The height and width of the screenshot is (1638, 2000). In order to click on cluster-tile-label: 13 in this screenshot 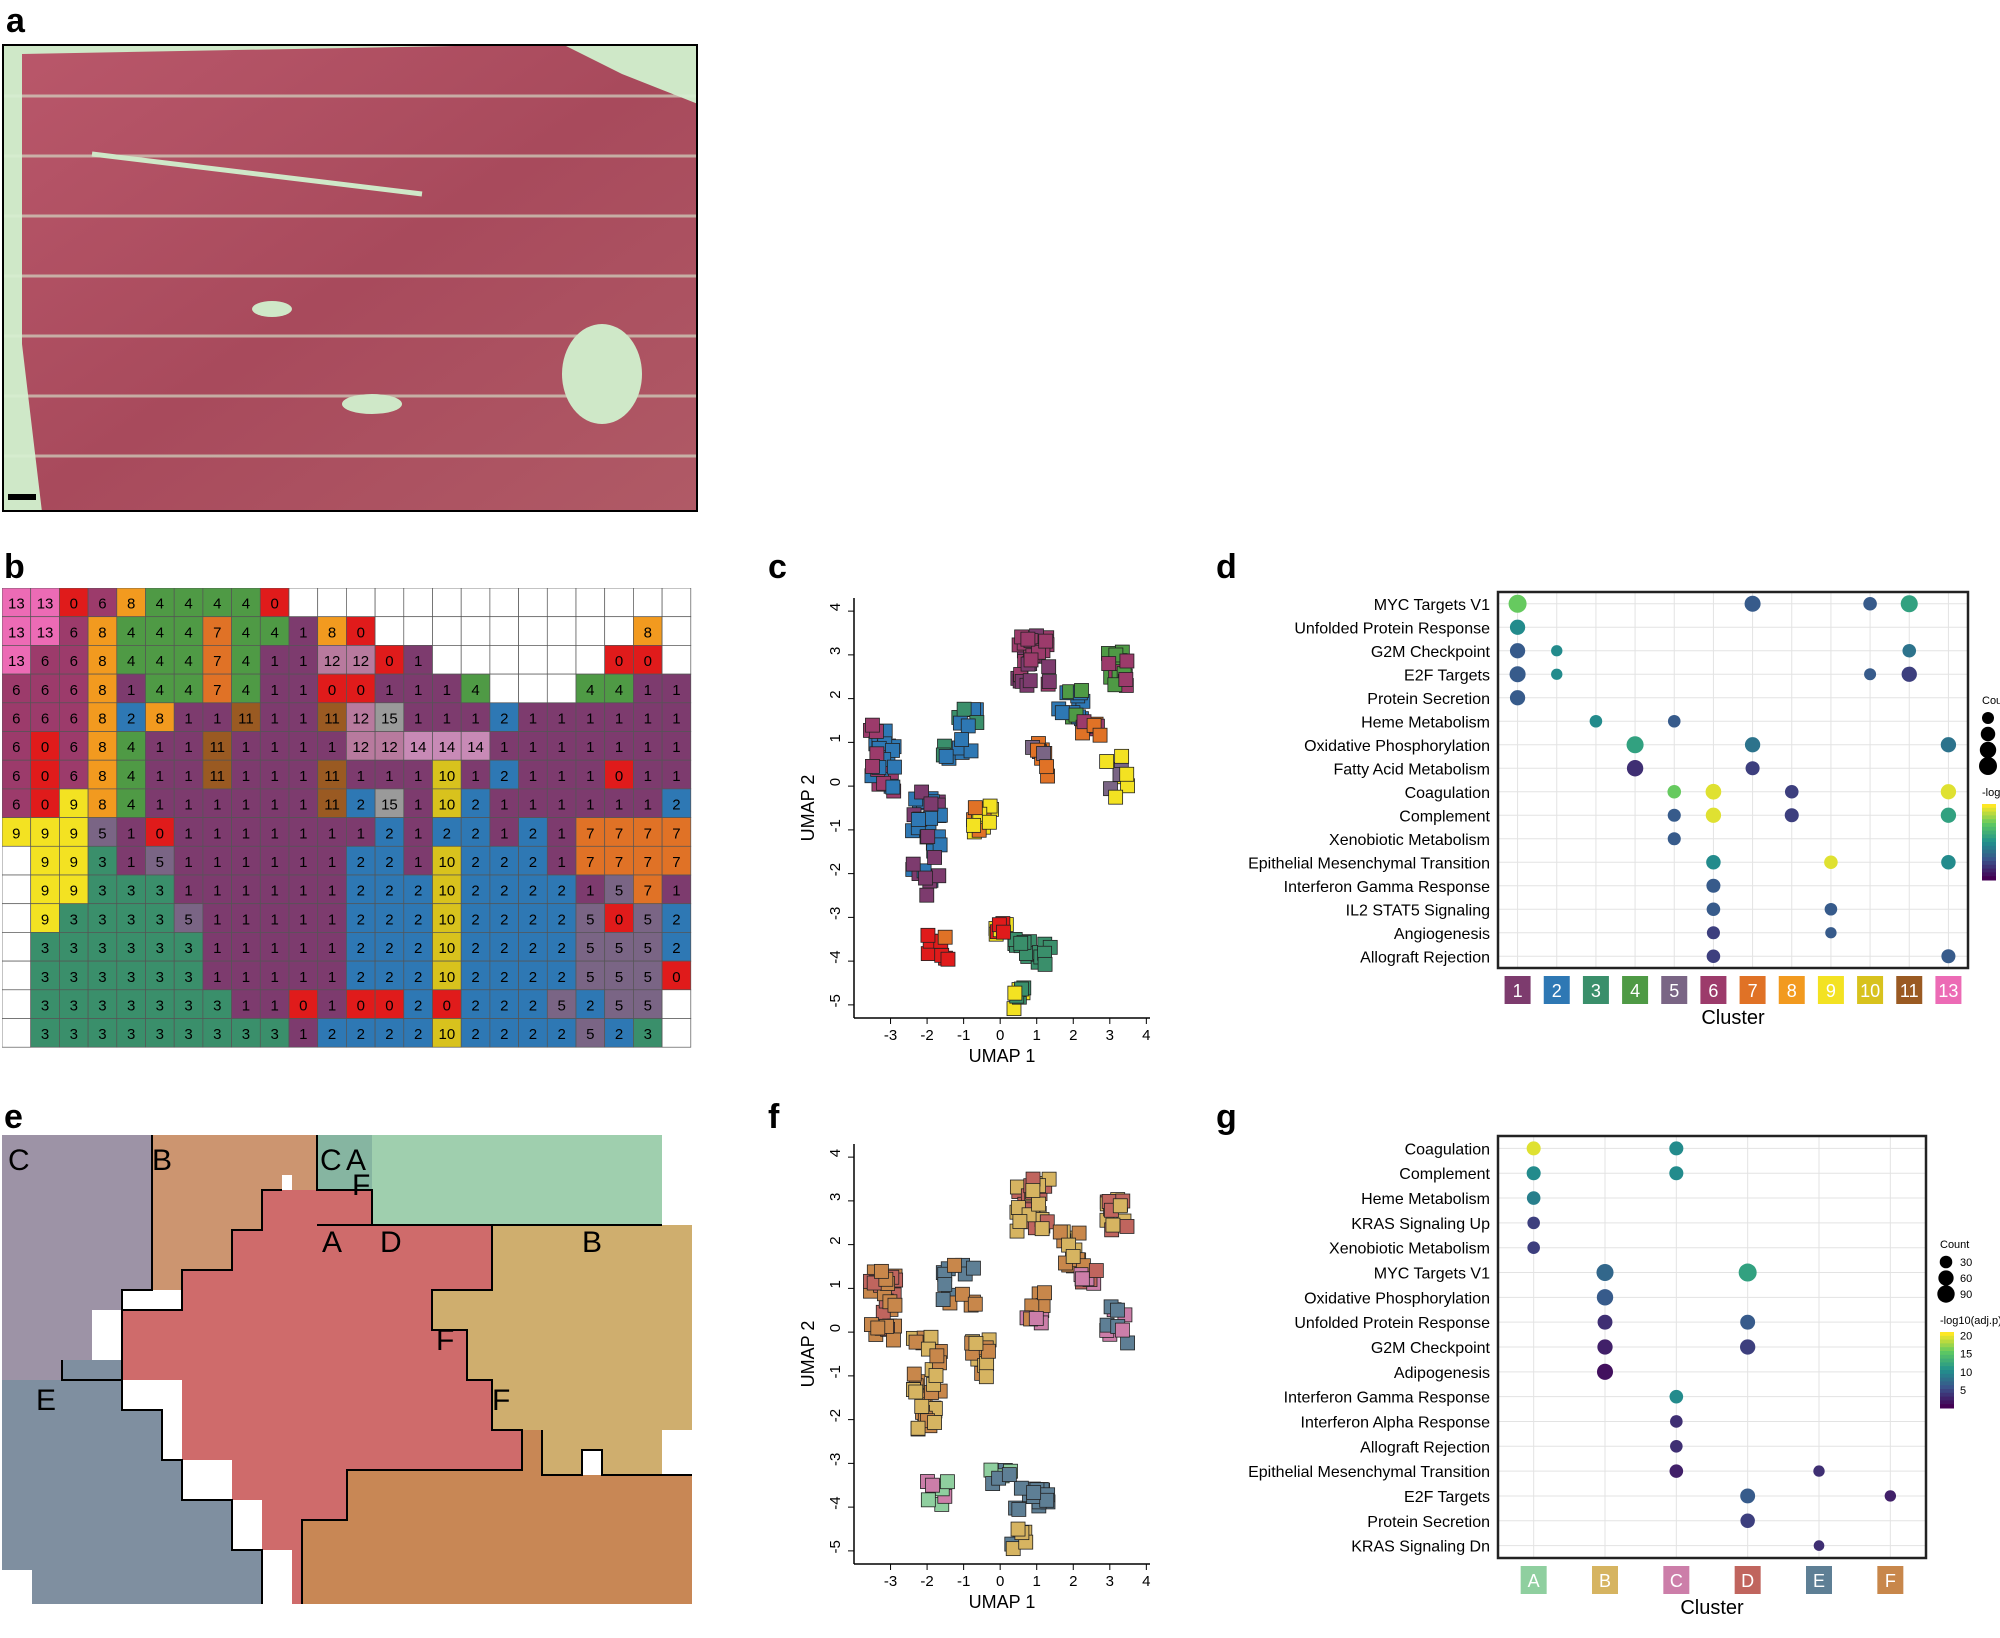, I will do `click(1948, 991)`.